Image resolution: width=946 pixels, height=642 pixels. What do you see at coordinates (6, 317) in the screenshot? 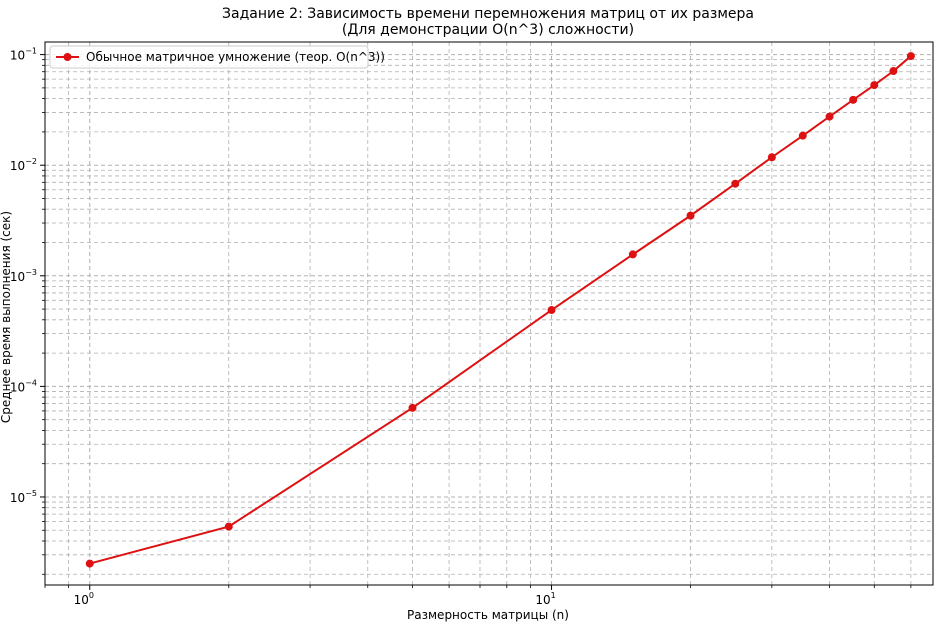
I see `y-axis-label: Среднее время выполнения (сек)` at bounding box center [6, 317].